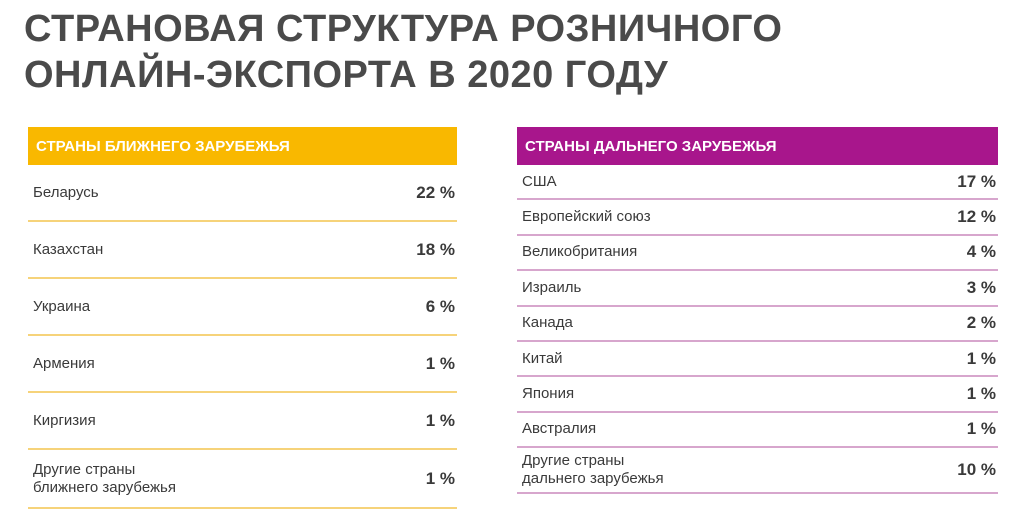 This screenshot has width=1024, height=529. What do you see at coordinates (64, 420) in the screenshot?
I see `country-label: Киргизия` at bounding box center [64, 420].